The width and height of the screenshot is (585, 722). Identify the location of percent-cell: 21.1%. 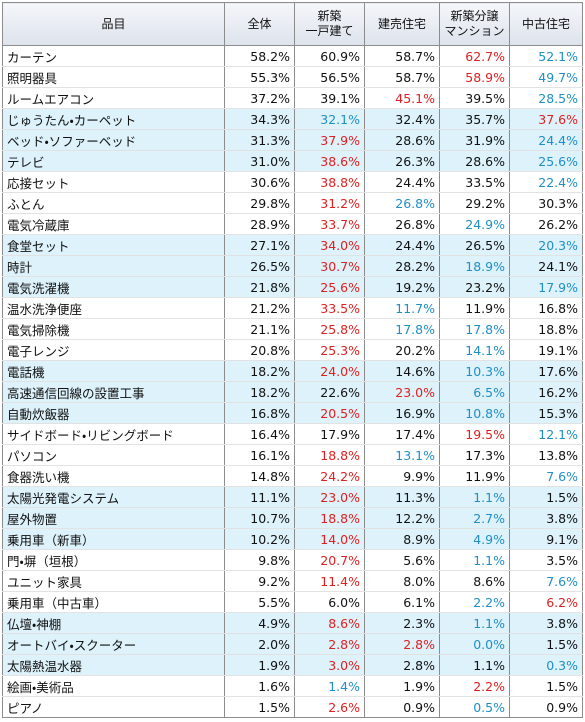
(259, 329).